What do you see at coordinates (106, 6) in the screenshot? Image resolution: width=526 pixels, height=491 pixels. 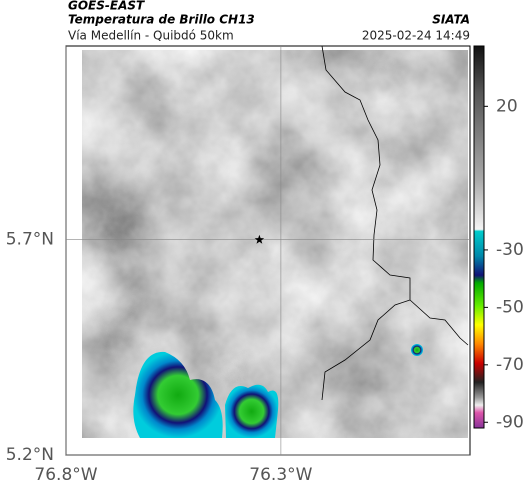 I see `title: GOES-EAST` at bounding box center [106, 6].